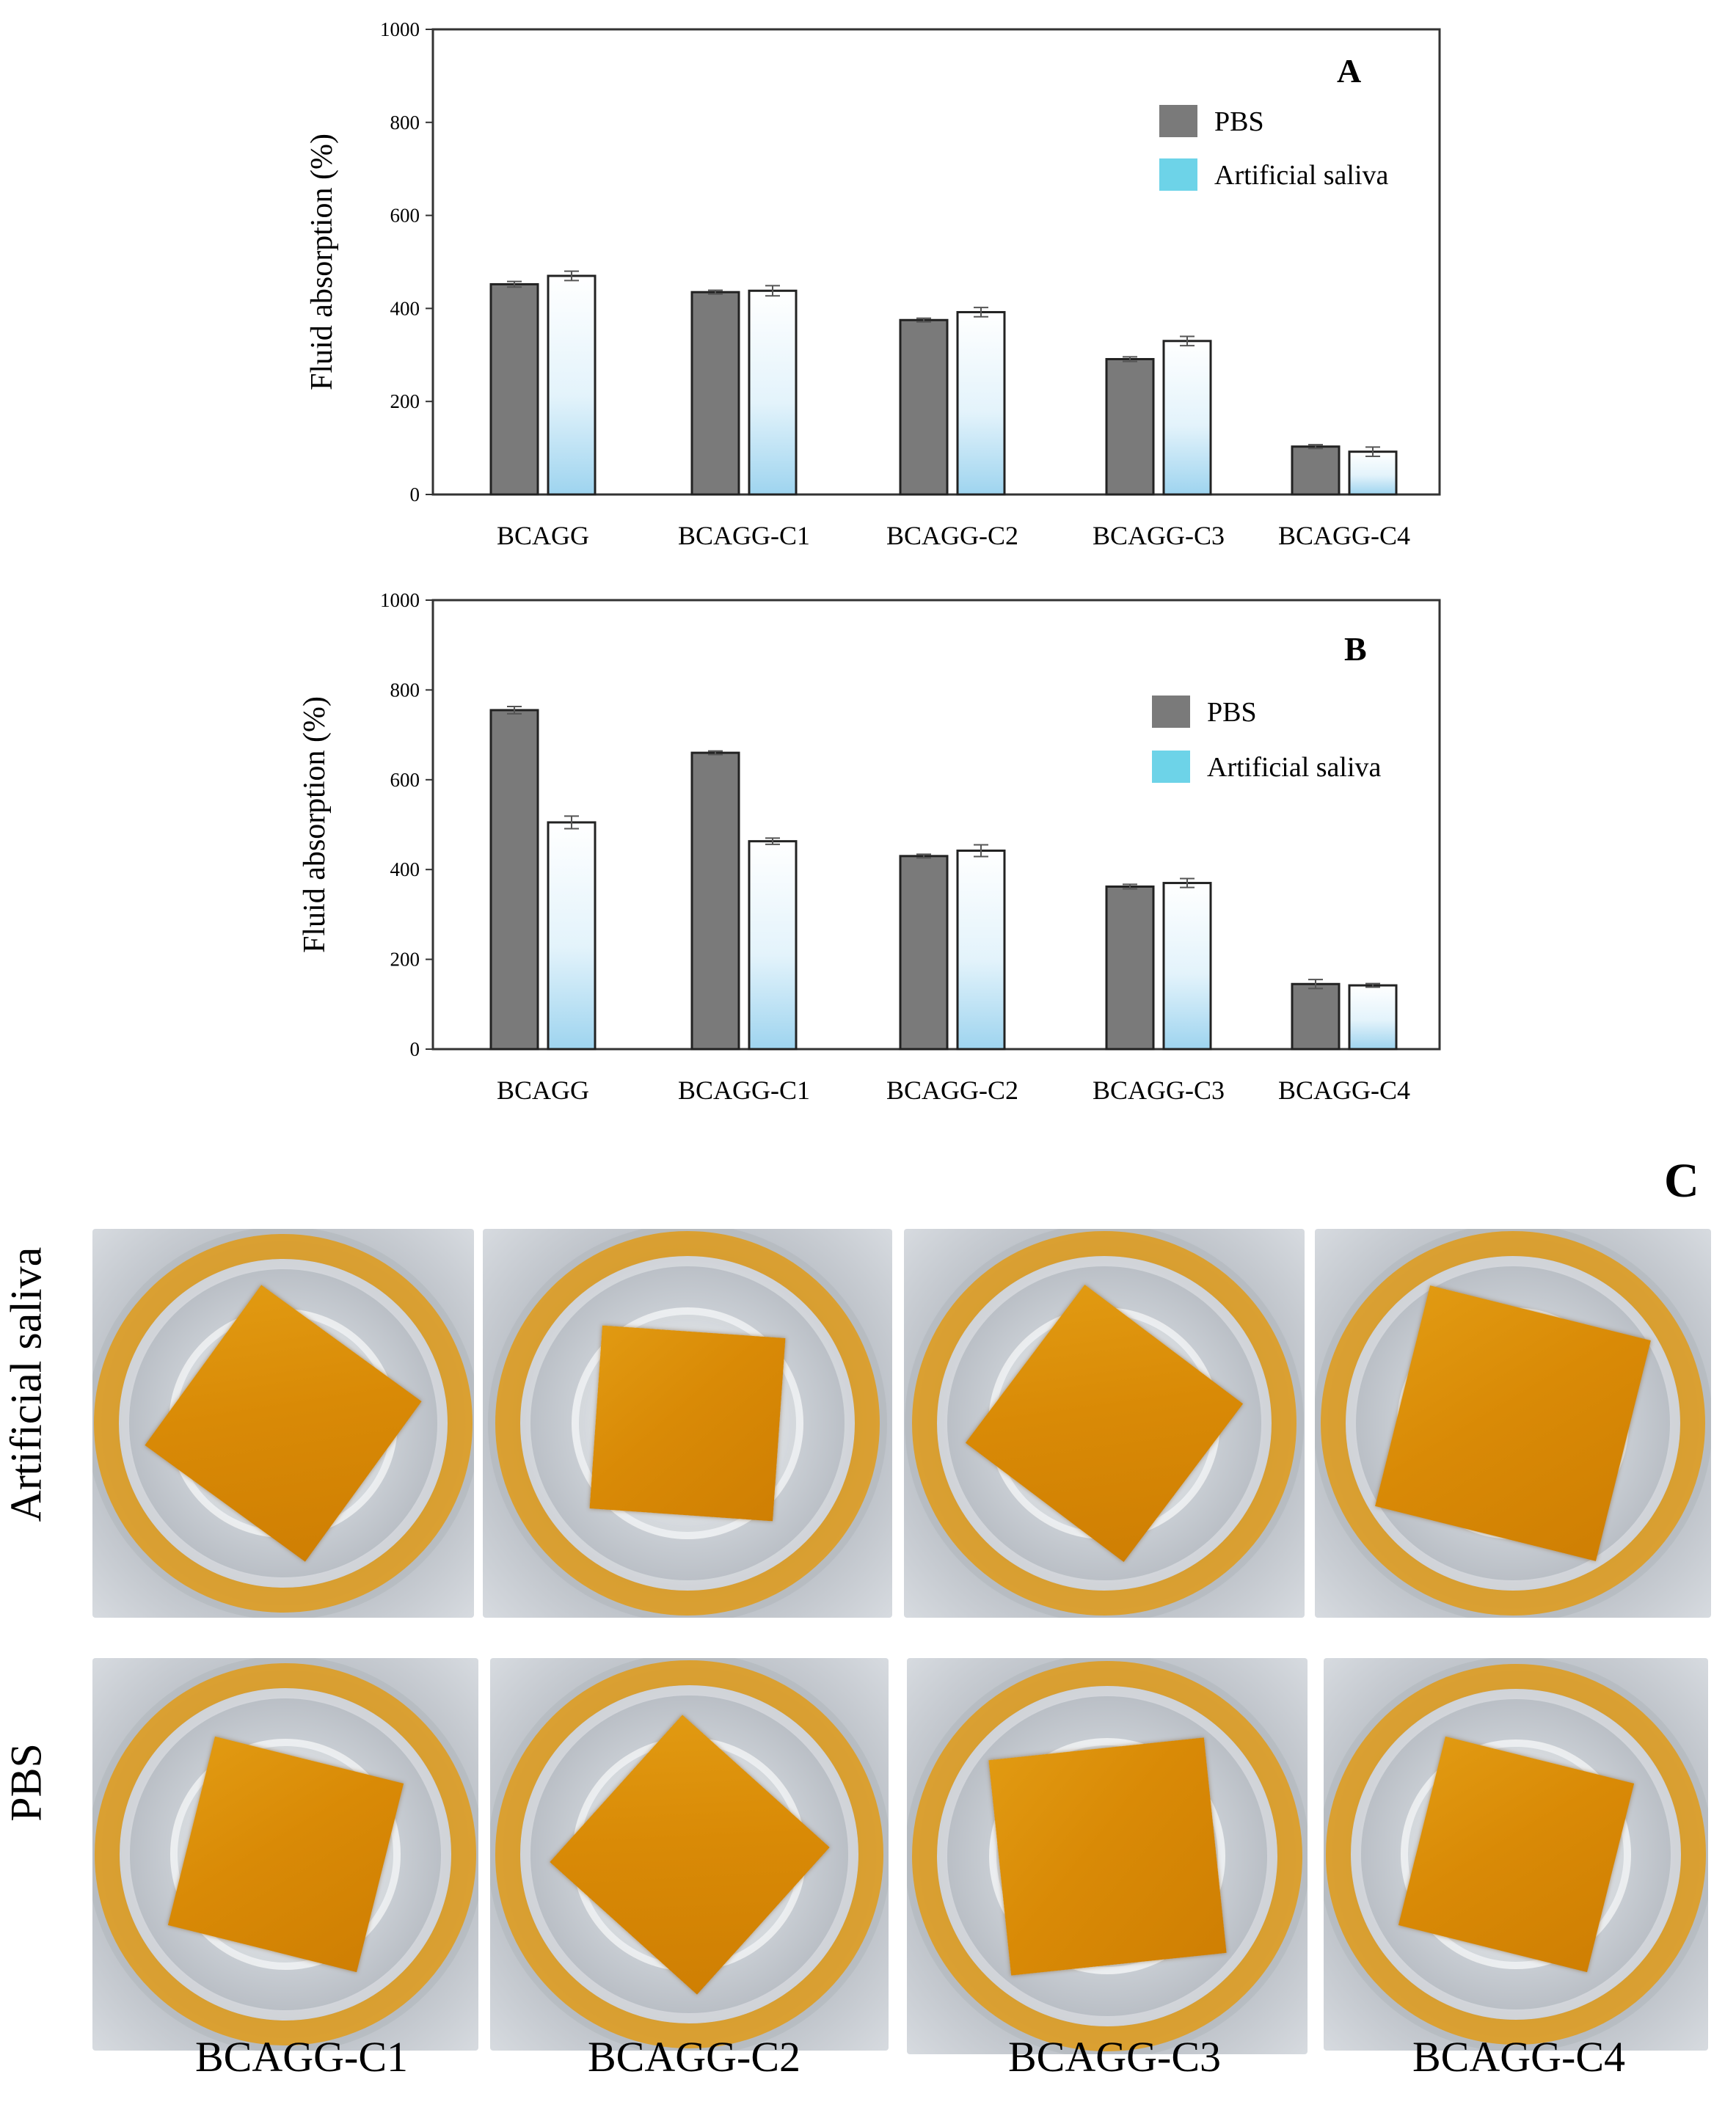  Describe the element at coordinates (1681, 1181) in the screenshot. I see `panel-label-c: C` at that location.